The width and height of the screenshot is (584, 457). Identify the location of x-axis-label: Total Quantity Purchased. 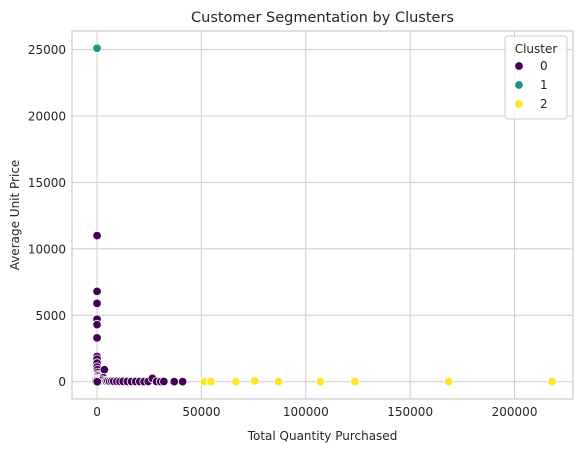
(322, 436).